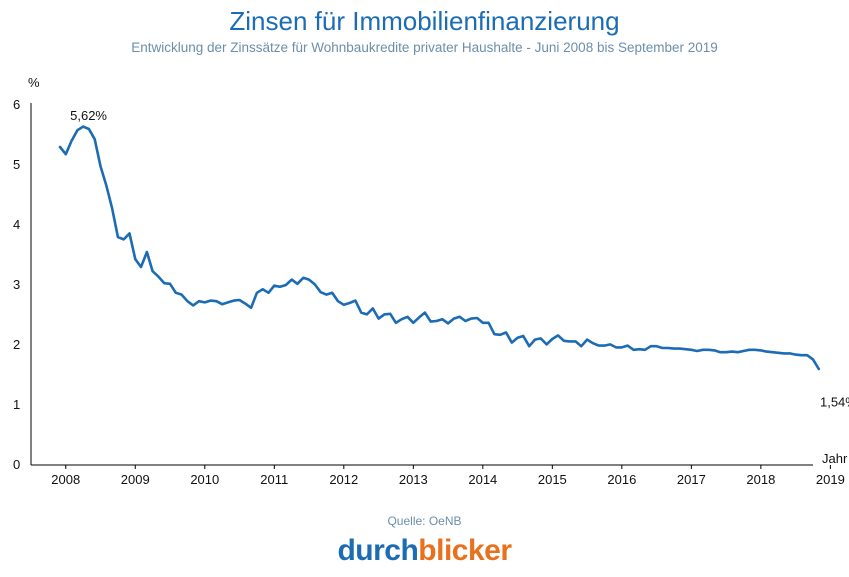  What do you see at coordinates (135, 479) in the screenshot?
I see `x-tick-label: 2009` at bounding box center [135, 479].